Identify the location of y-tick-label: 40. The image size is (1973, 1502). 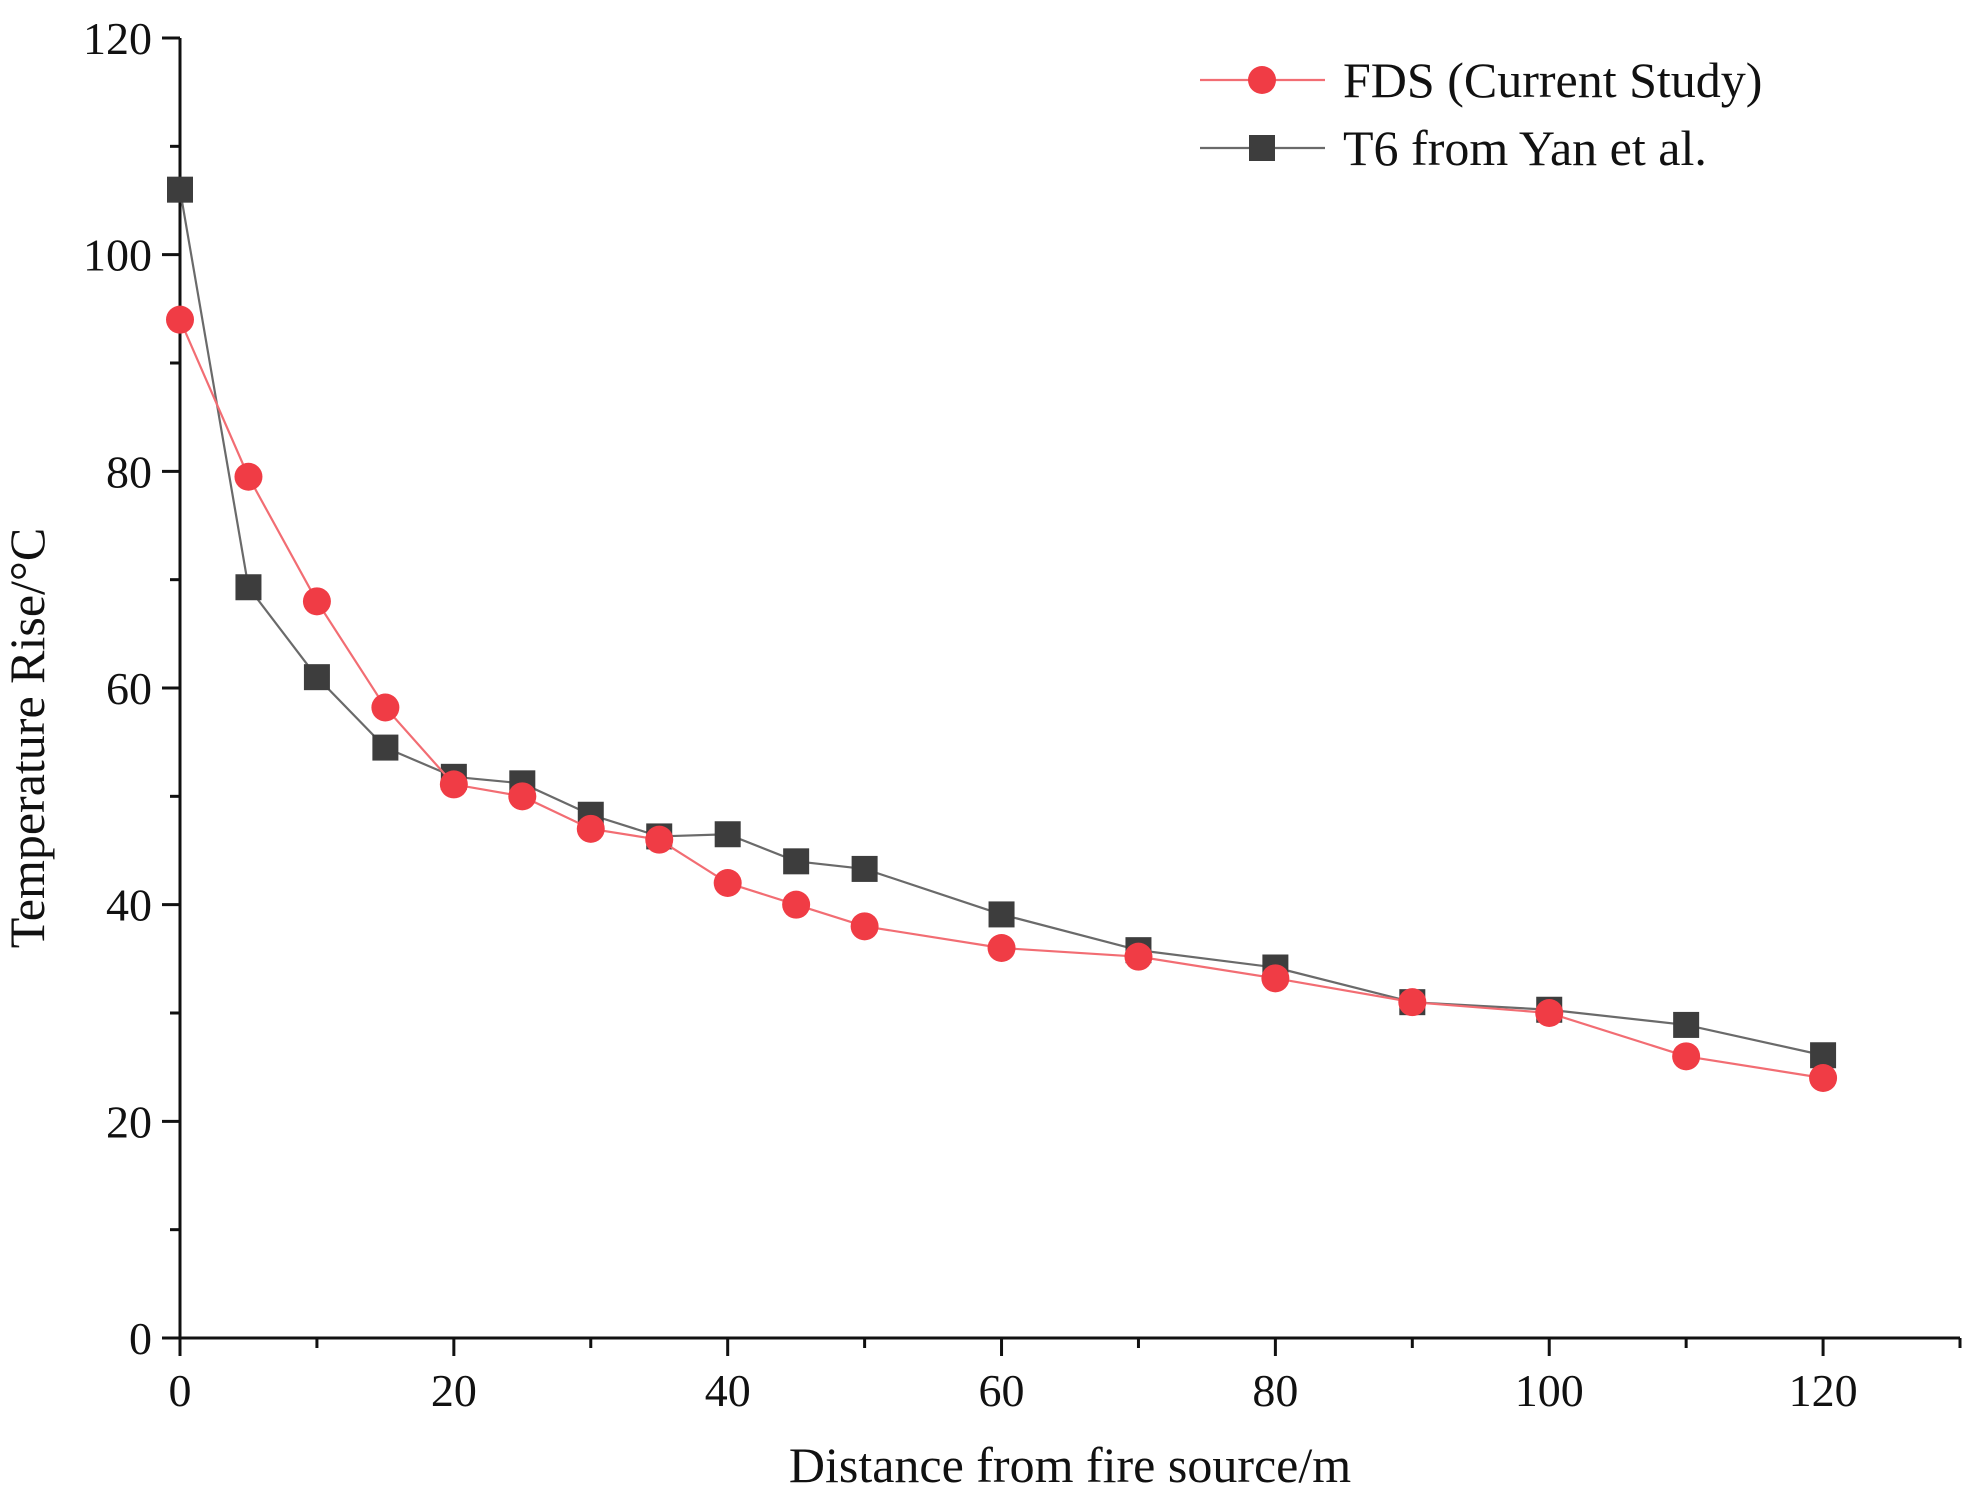
(129, 905).